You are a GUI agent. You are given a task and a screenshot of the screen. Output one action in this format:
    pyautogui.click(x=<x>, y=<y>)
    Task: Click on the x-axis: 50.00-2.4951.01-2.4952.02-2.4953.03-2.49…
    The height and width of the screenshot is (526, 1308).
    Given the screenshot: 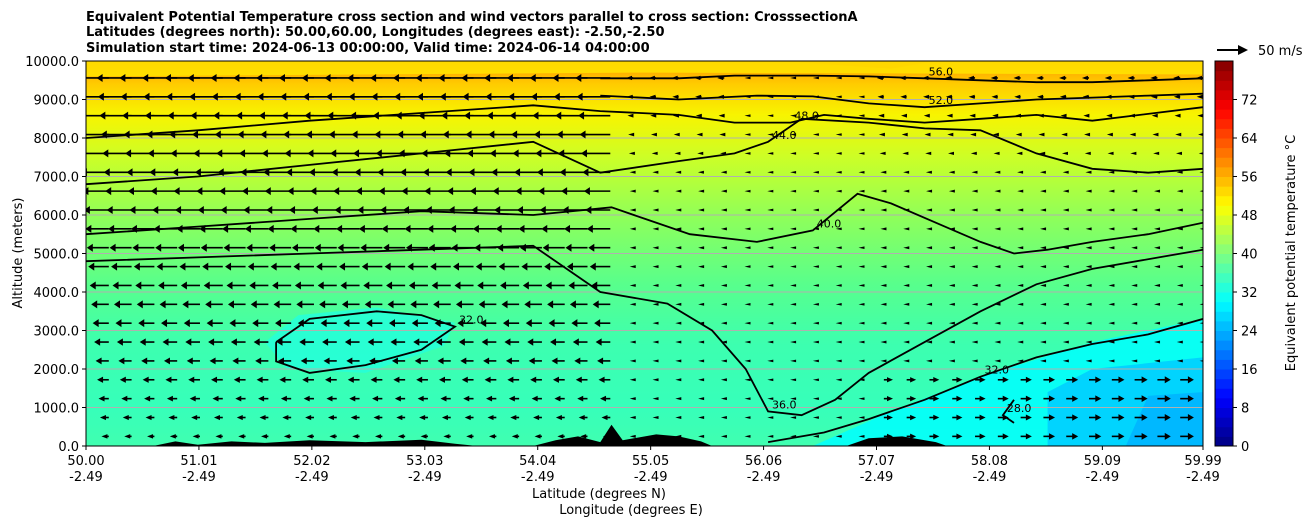 What is the action you would take?
    pyautogui.click(x=644, y=465)
    